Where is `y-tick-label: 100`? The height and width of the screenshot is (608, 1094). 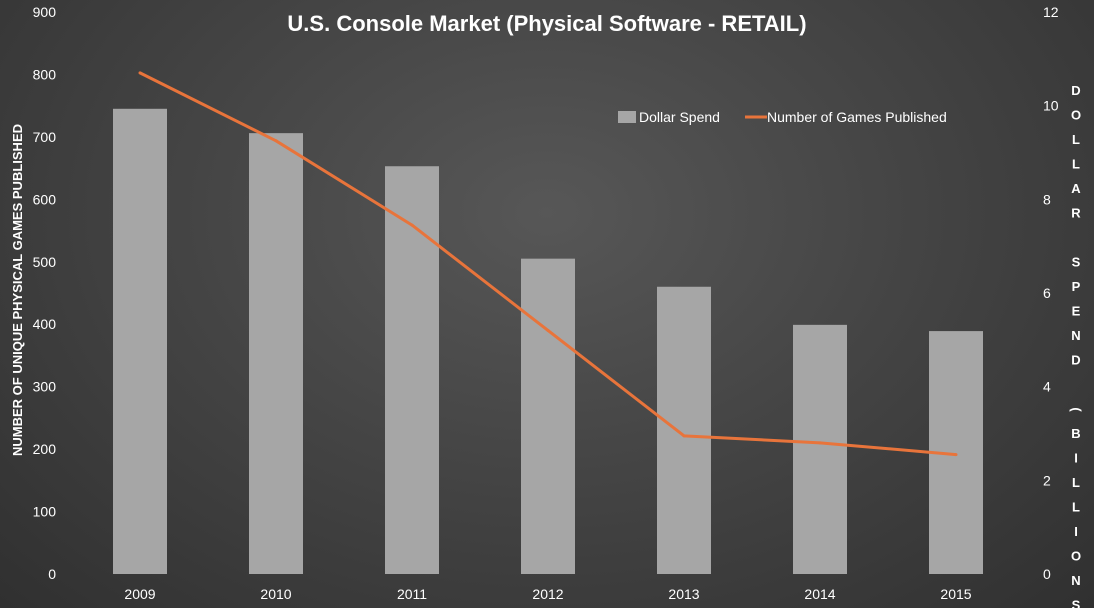
y-tick-label: 100 is located at coordinates (45, 512).